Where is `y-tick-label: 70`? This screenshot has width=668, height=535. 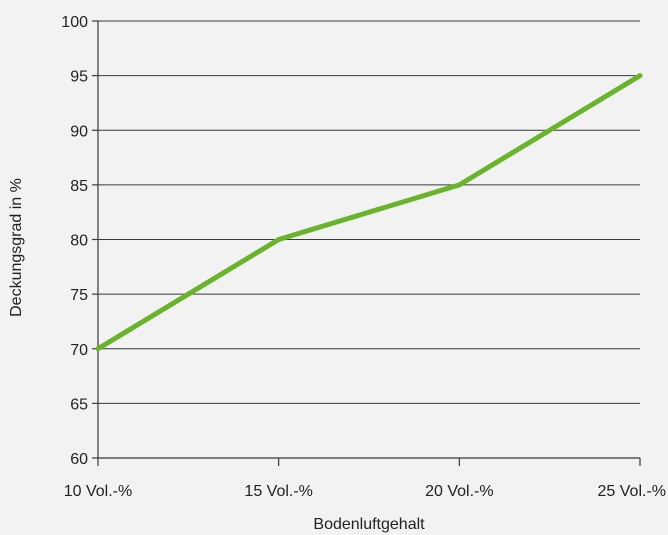
y-tick-label: 70 is located at coordinates (79, 350).